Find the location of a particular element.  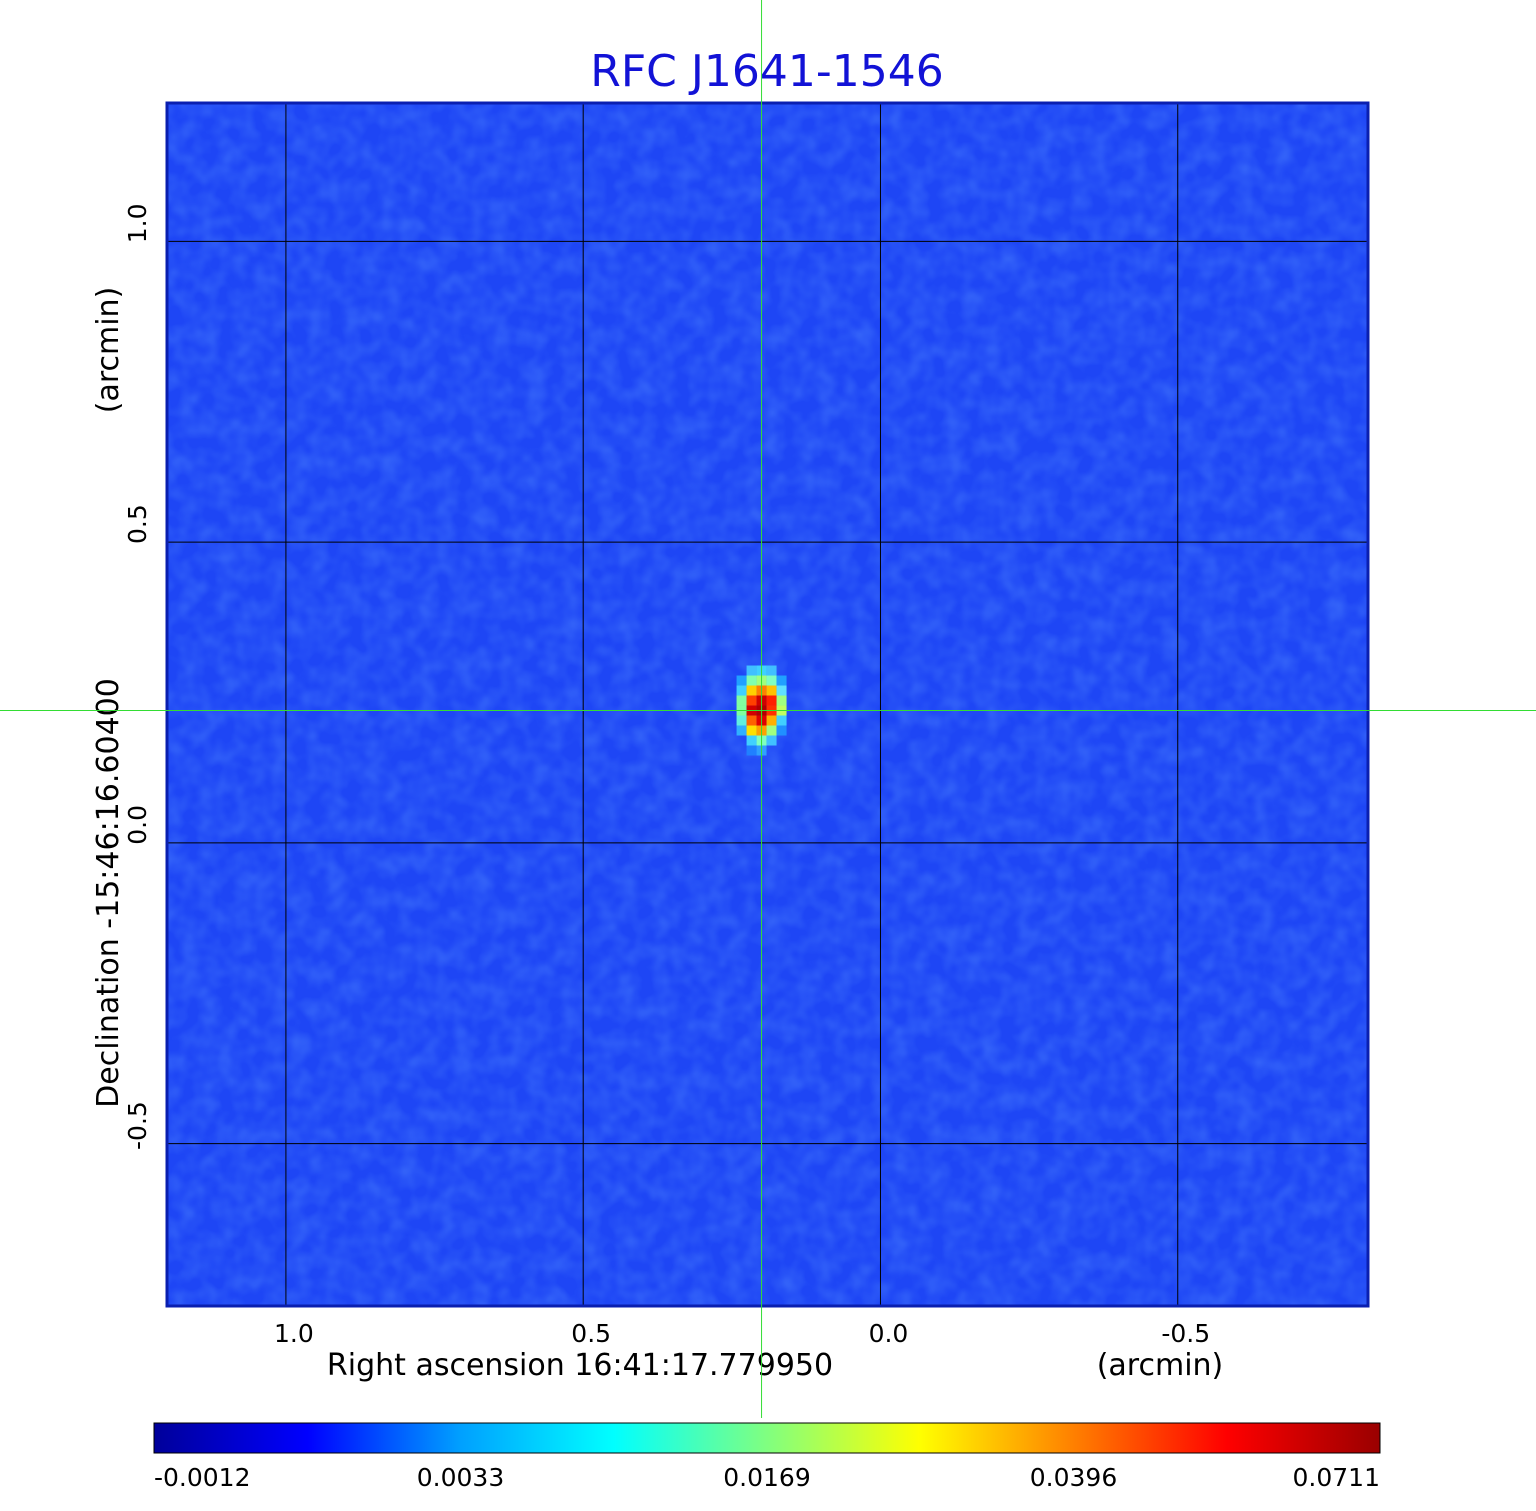

y-axis-label: Declination -15:46:16.60400 is located at coordinates (108, 893).